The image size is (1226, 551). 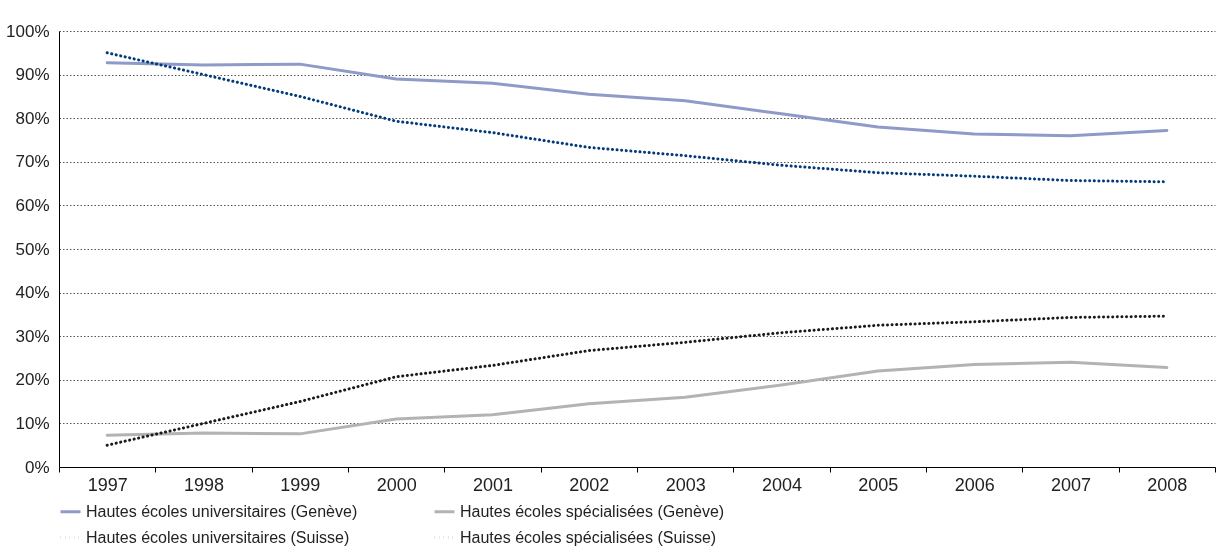 What do you see at coordinates (1071, 484) in the screenshot?
I see `x-tick-label: 2007` at bounding box center [1071, 484].